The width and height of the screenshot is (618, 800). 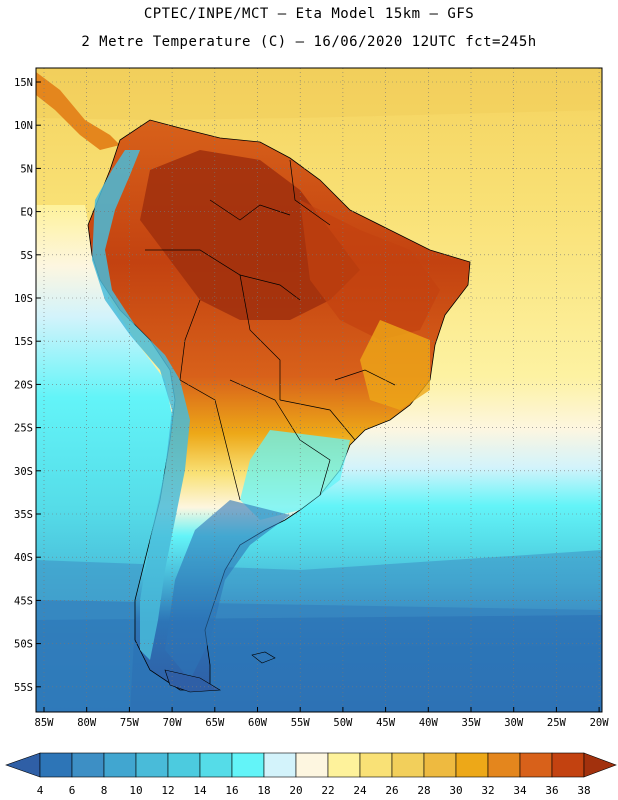 I want to click on lat-label: 30S, so click(x=23, y=472).